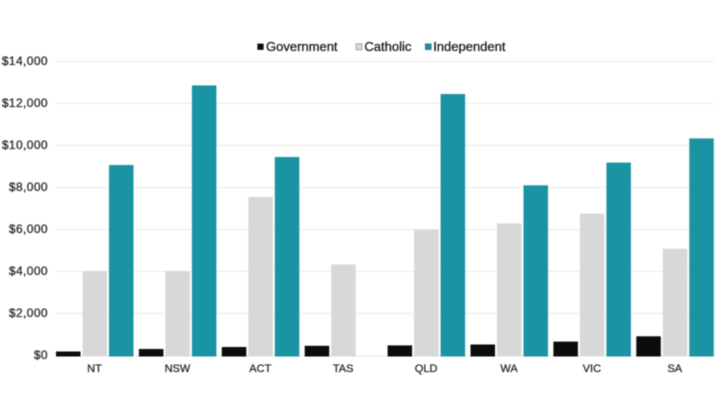 The width and height of the screenshot is (720, 404). I want to click on svg-text: Catholic, so click(387, 46).